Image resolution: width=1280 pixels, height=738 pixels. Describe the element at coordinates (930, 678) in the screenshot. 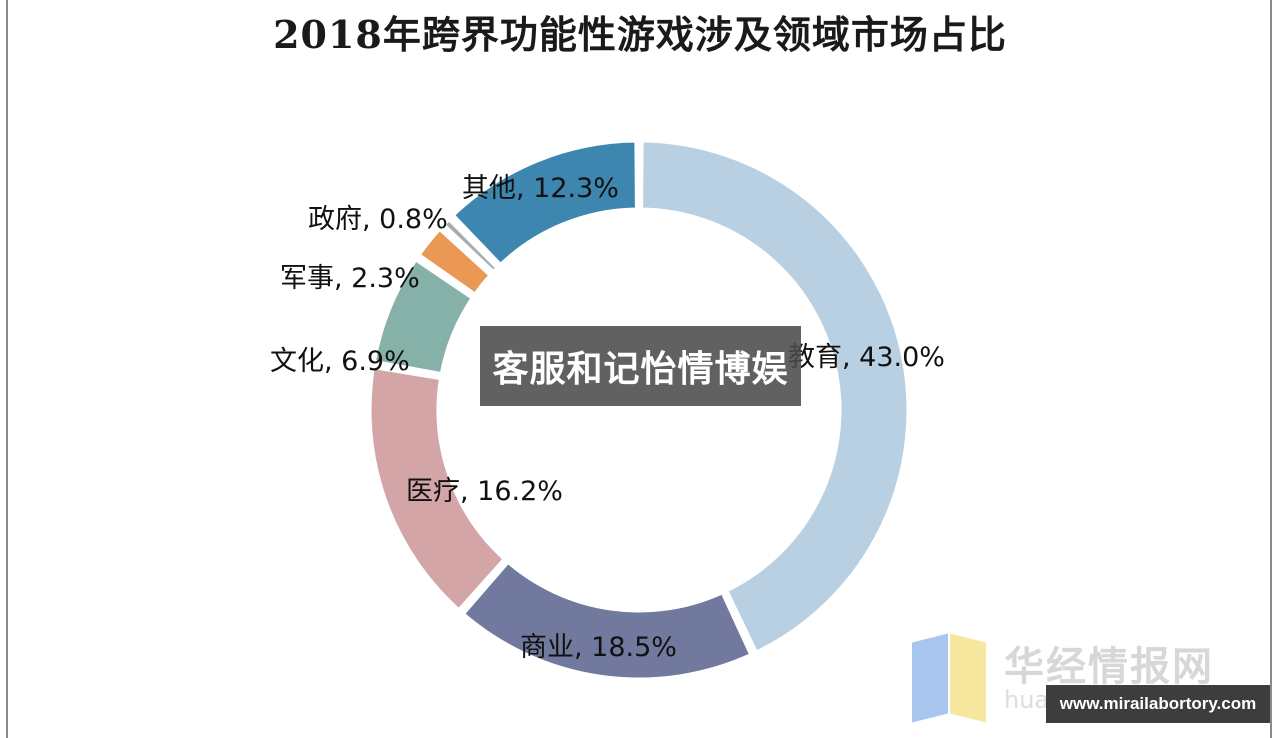

I see `logo-mark-left` at that location.